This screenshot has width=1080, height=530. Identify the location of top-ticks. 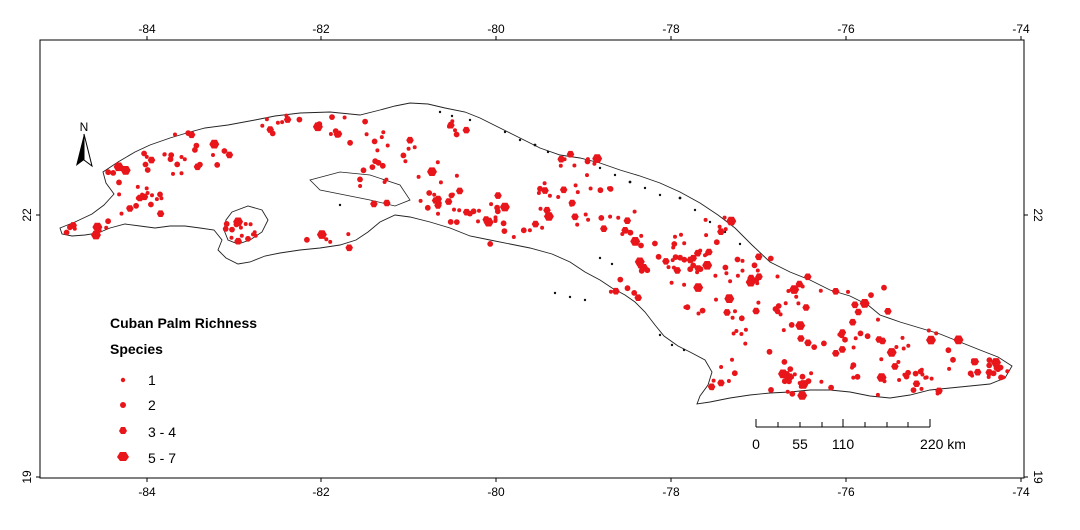
(584, 38).